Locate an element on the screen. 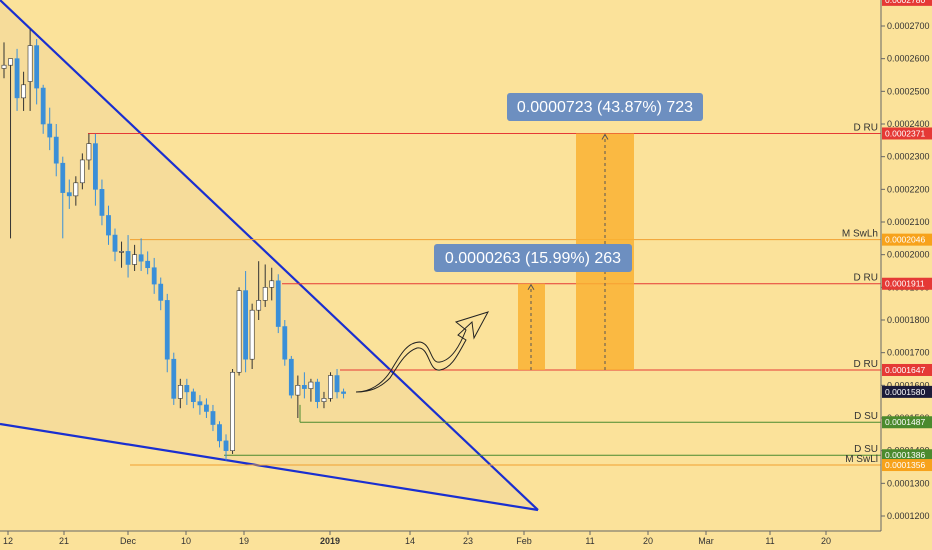  level-price-badge-label: 0.0002371 is located at coordinates (905, 133).